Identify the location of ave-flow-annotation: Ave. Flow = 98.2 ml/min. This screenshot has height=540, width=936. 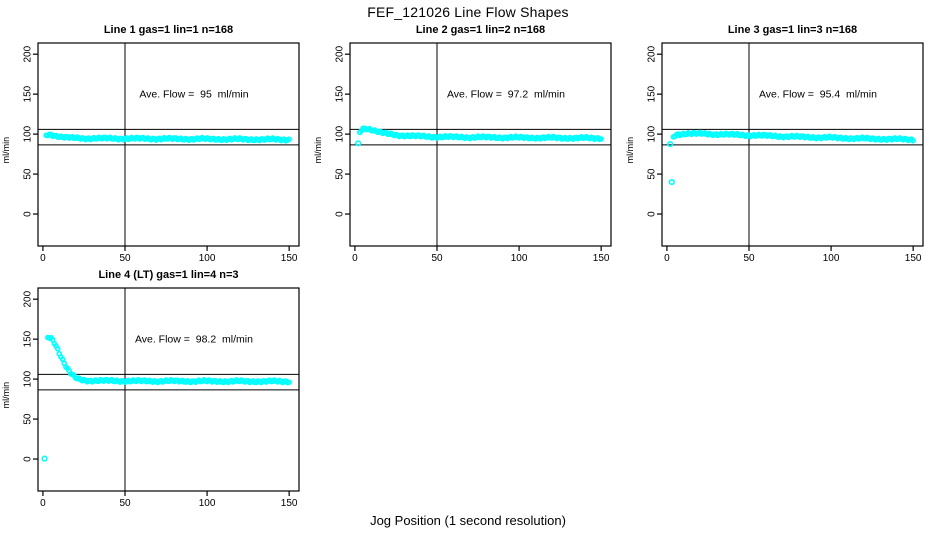
(194, 339).